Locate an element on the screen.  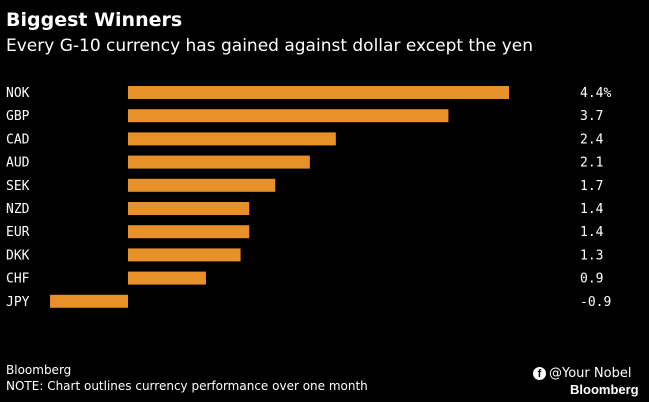
category-label: CAD is located at coordinates (18, 139).